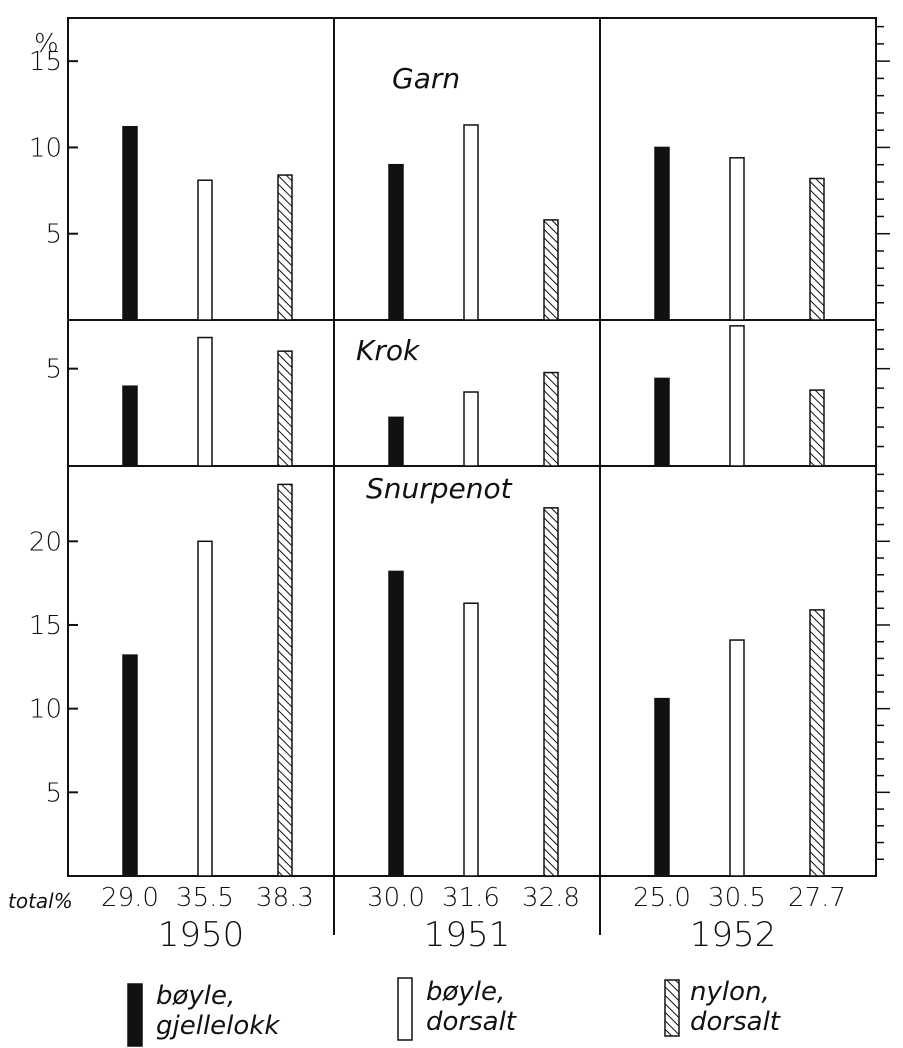 The image size is (903, 1048). Describe the element at coordinates (201, 935) in the screenshot. I see `year-label-1950: 1950` at that location.